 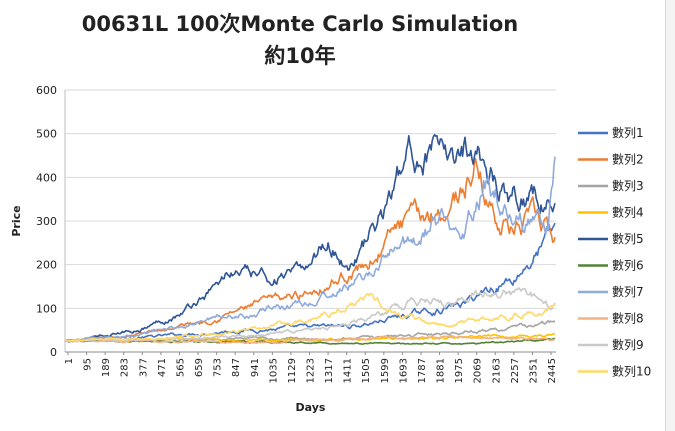 What do you see at coordinates (46, 177) in the screenshot?
I see `y-tick-label: 400` at bounding box center [46, 177].